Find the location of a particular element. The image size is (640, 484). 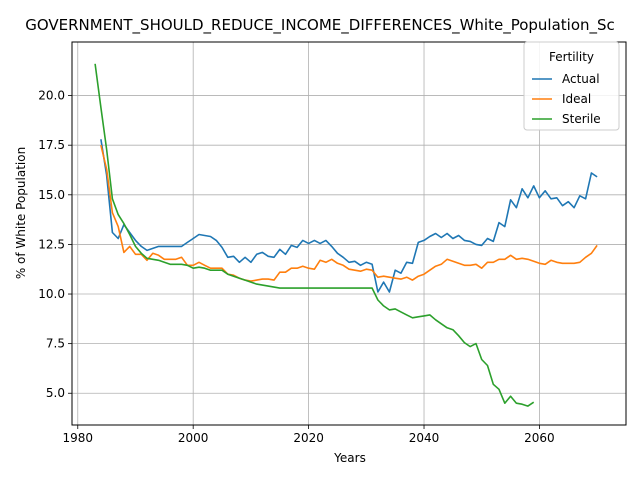

x-tick-label: 2020 is located at coordinates (308, 438).